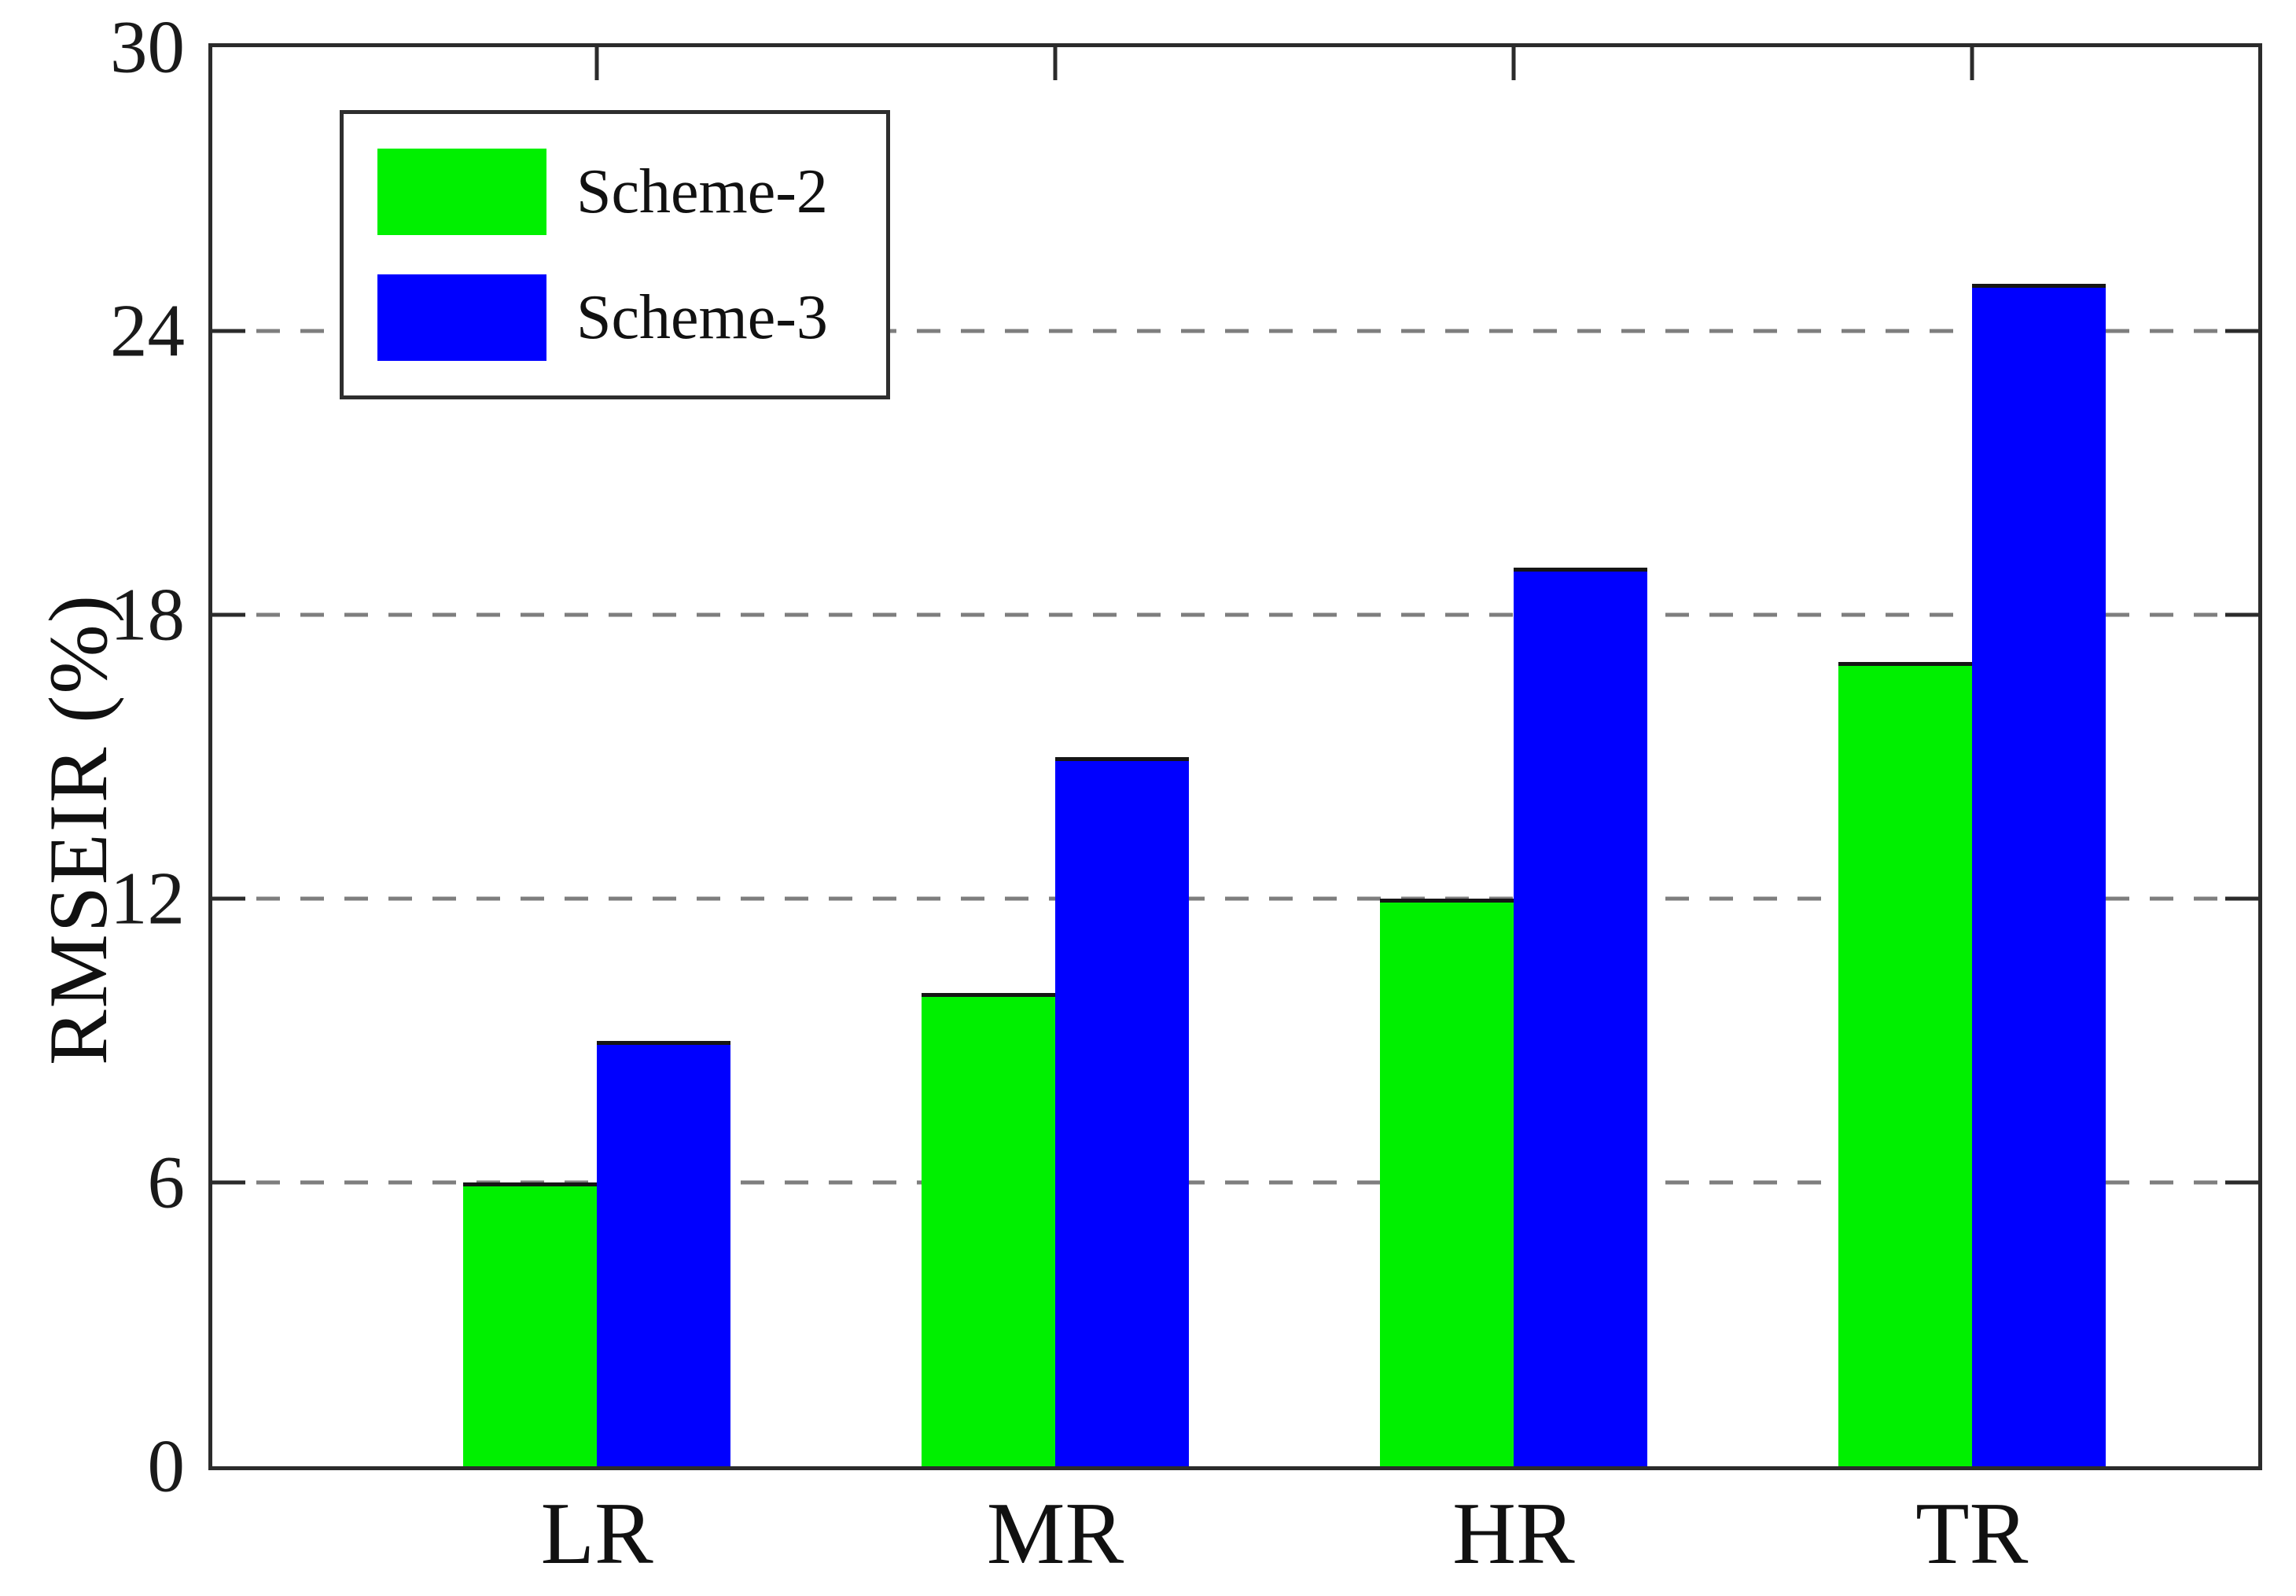  I want to click on x-category-label-lr: LR, so click(596, 1534).